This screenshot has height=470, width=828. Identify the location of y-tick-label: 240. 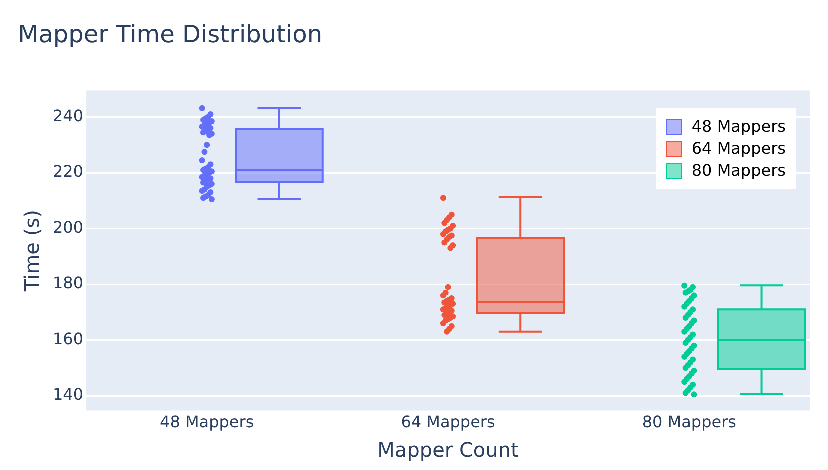
(68, 116).